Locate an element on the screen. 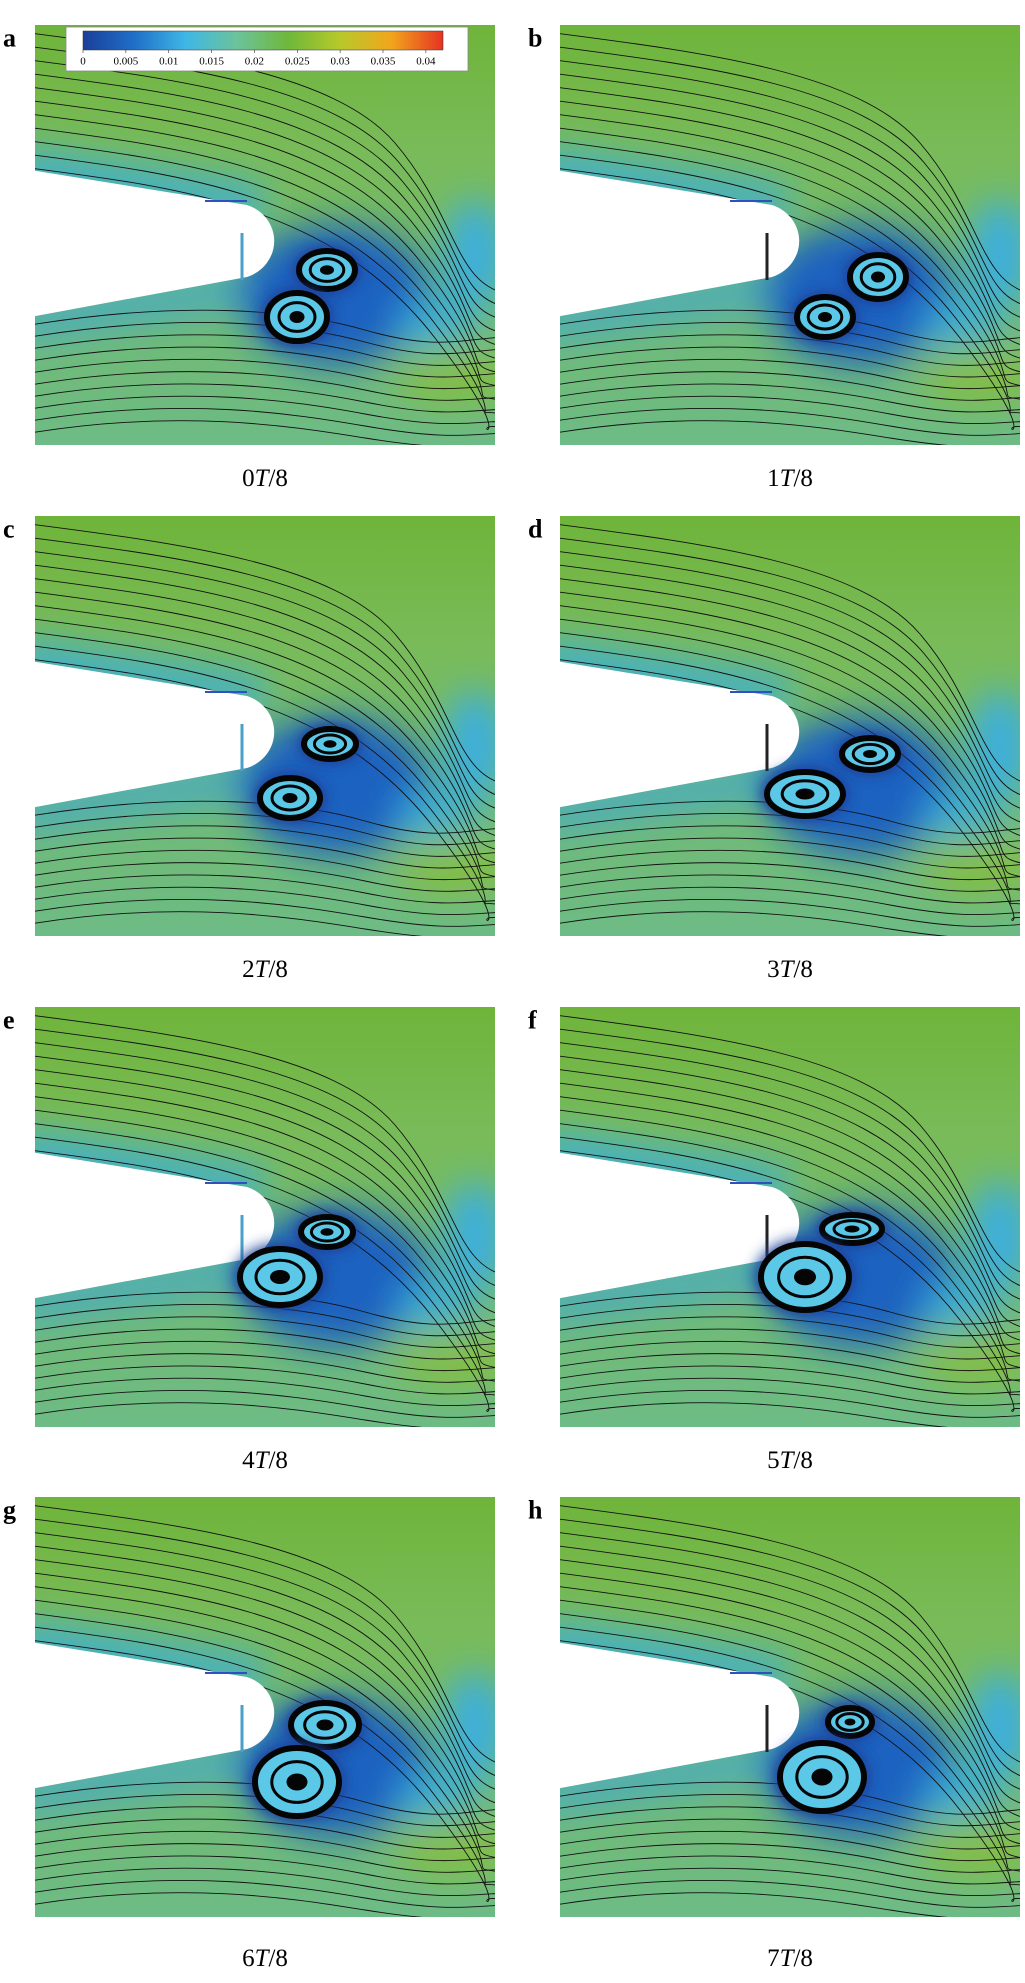 This screenshot has width=1025, height=1983. colorbar-tick-label: 0.01 is located at coordinates (168, 62).